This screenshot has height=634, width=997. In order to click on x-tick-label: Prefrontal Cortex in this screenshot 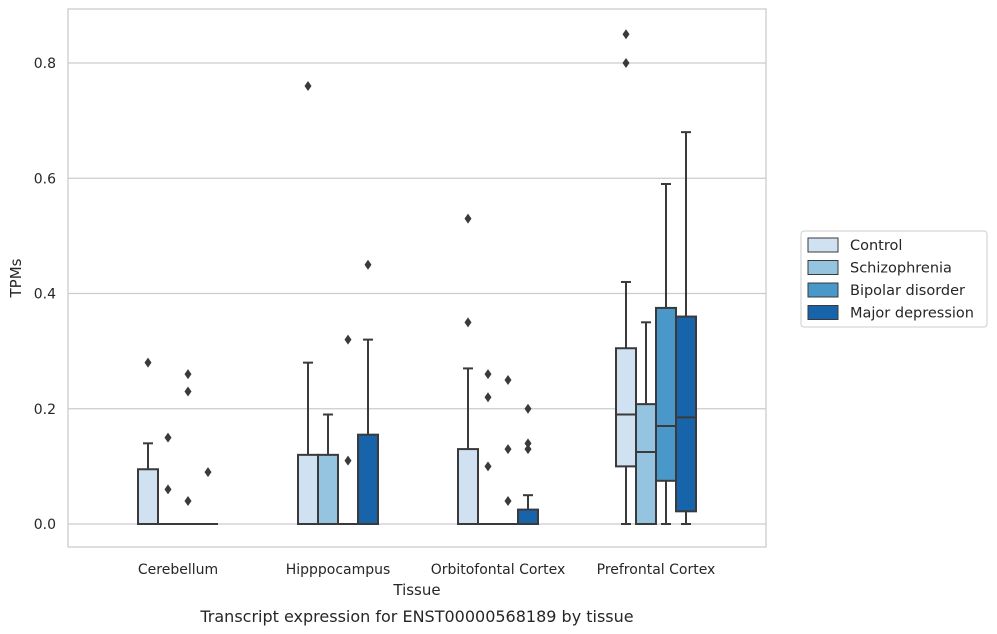, I will do `click(656, 570)`.